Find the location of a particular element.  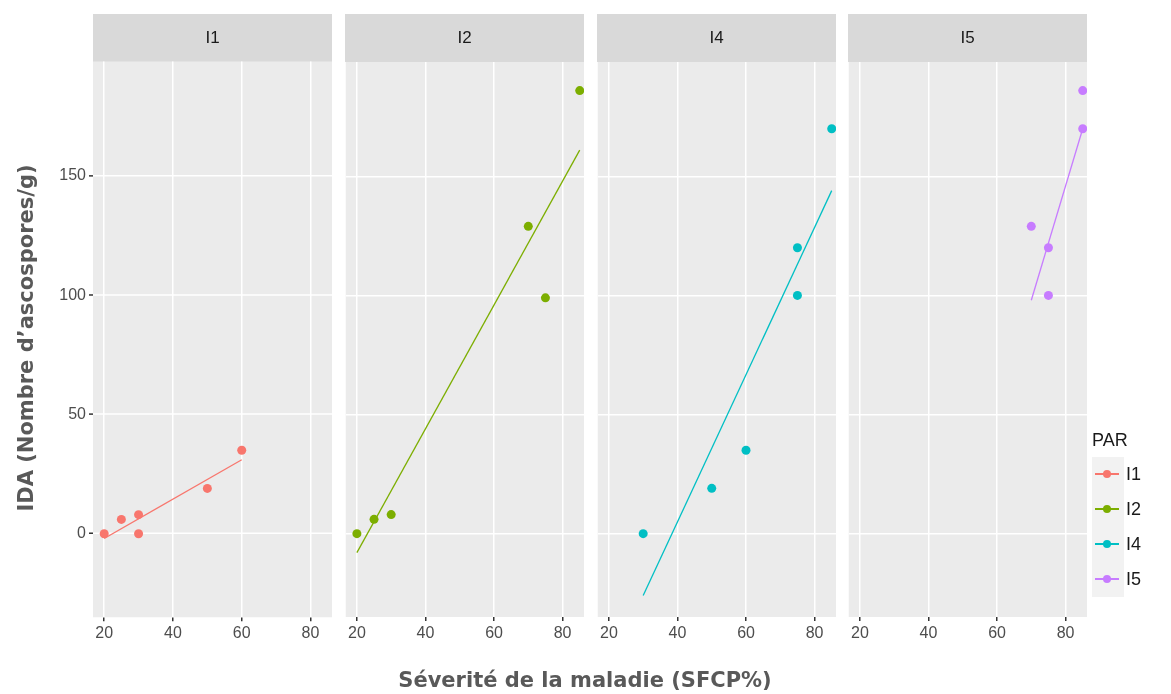

legend-label: I1 is located at coordinates (1134, 474).